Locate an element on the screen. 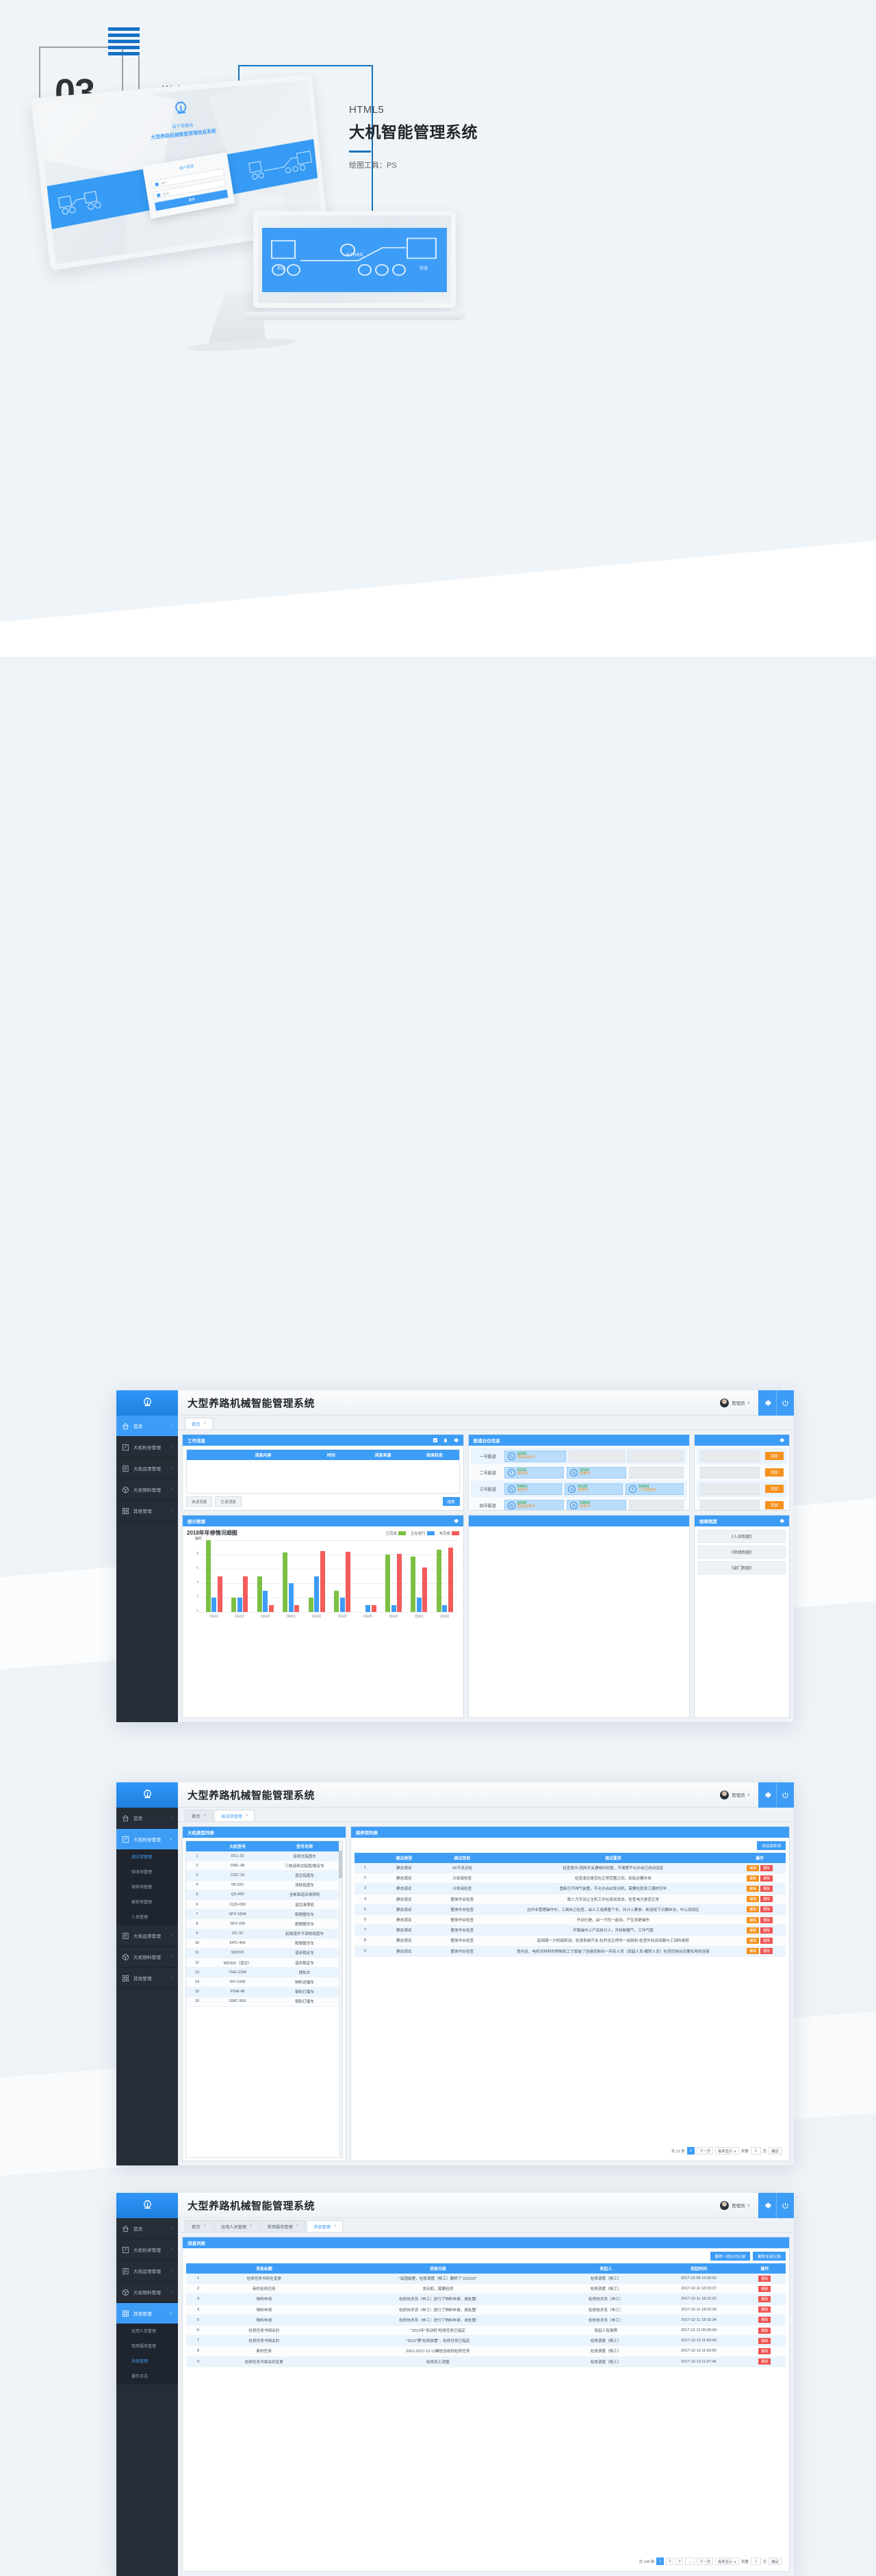 The width and height of the screenshot is (876, 2576). submenu-item: 维检项管理 is located at coordinates (142, 1903).